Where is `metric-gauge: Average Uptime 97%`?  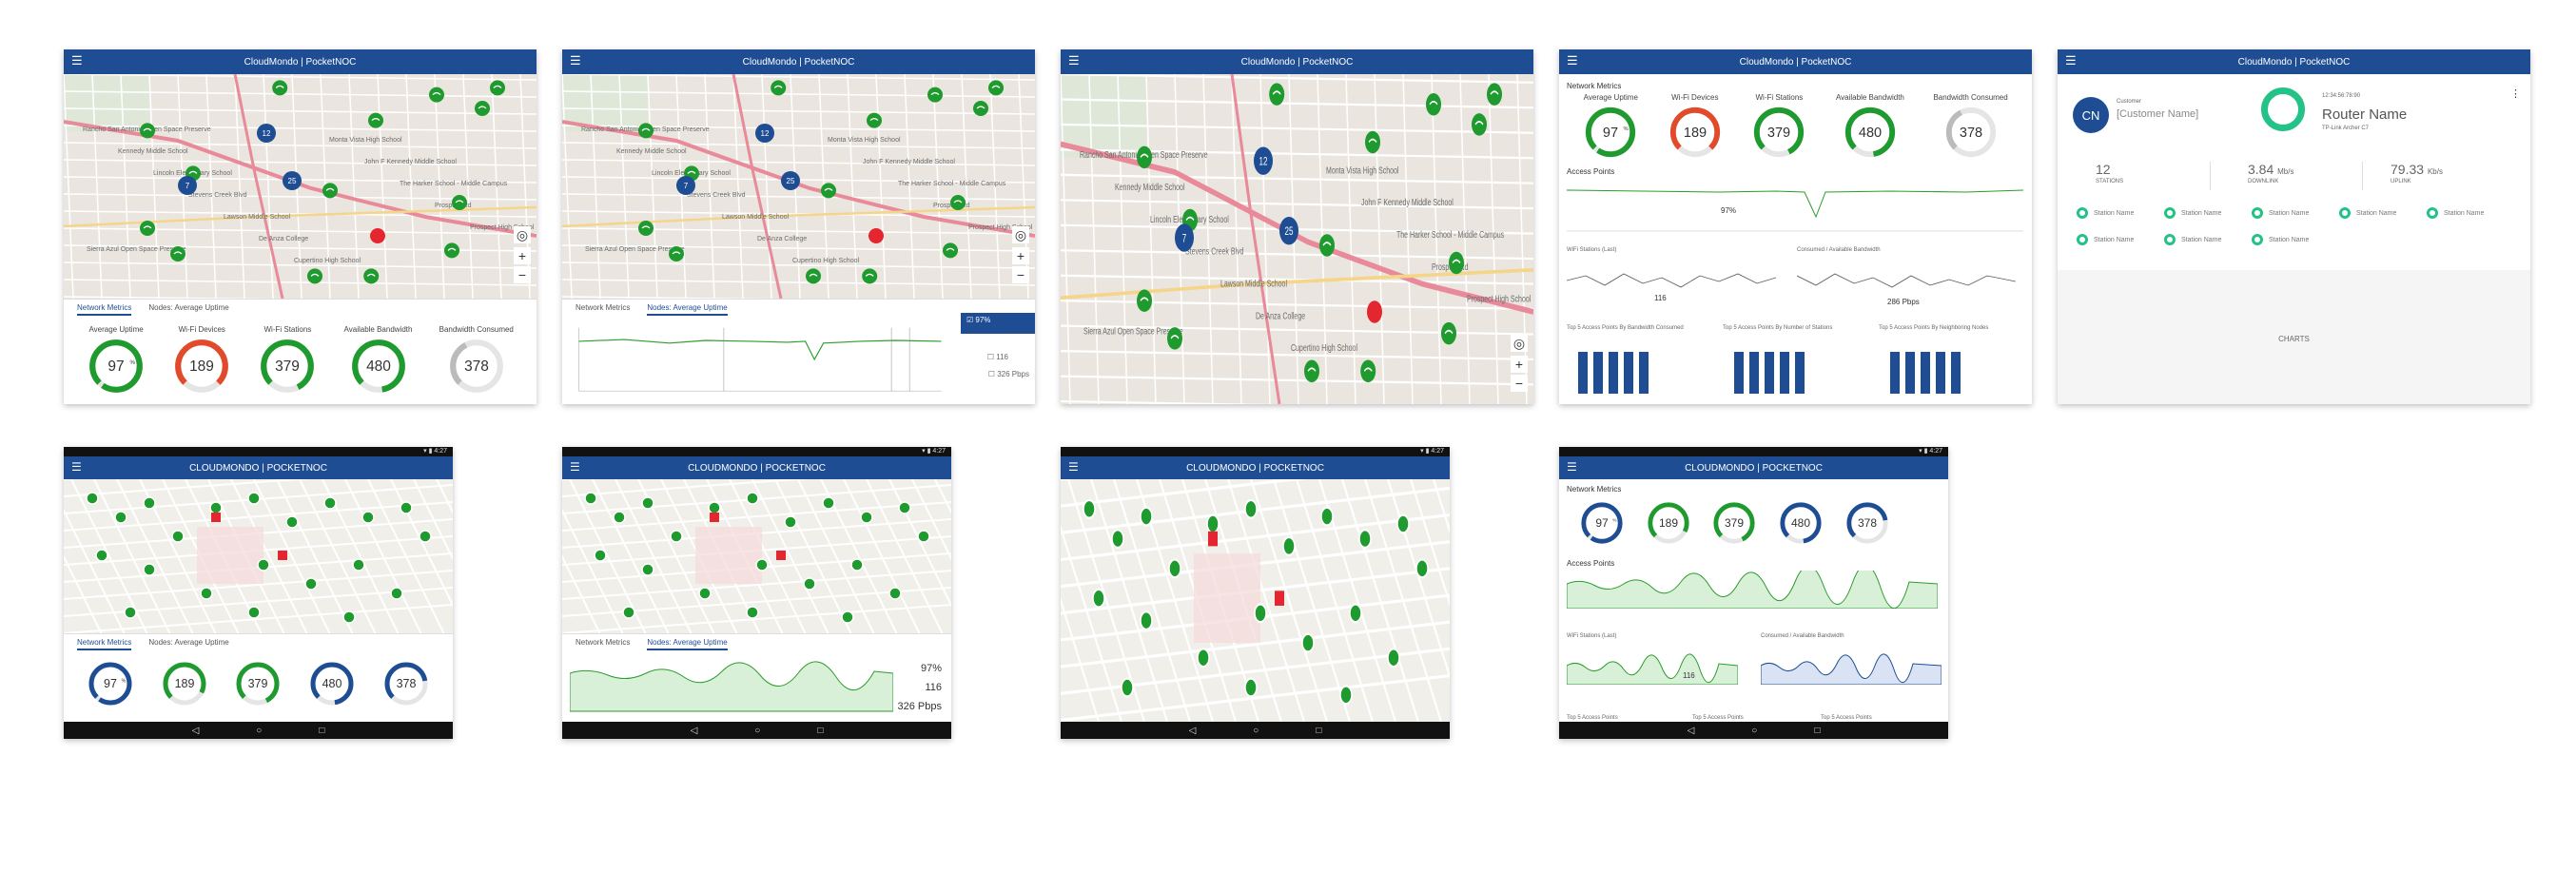
metric-gauge: Average Uptime 97% is located at coordinates (1611, 126).